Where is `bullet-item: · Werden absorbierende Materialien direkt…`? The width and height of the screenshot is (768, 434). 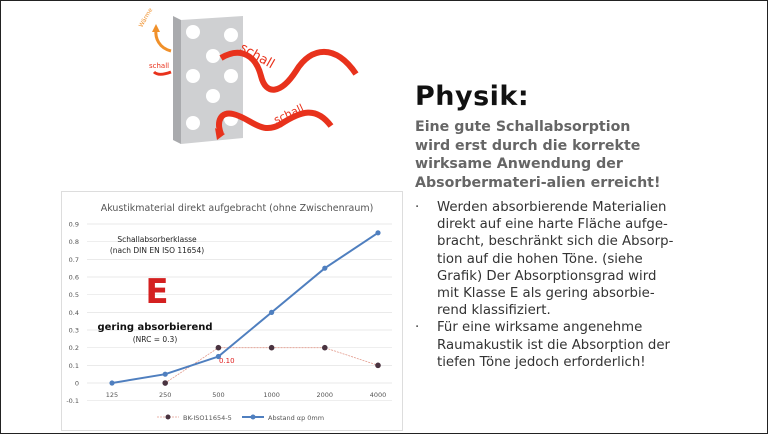 bullet-item: · Werden absorbierende Materialien direkt… is located at coordinates (545, 259).